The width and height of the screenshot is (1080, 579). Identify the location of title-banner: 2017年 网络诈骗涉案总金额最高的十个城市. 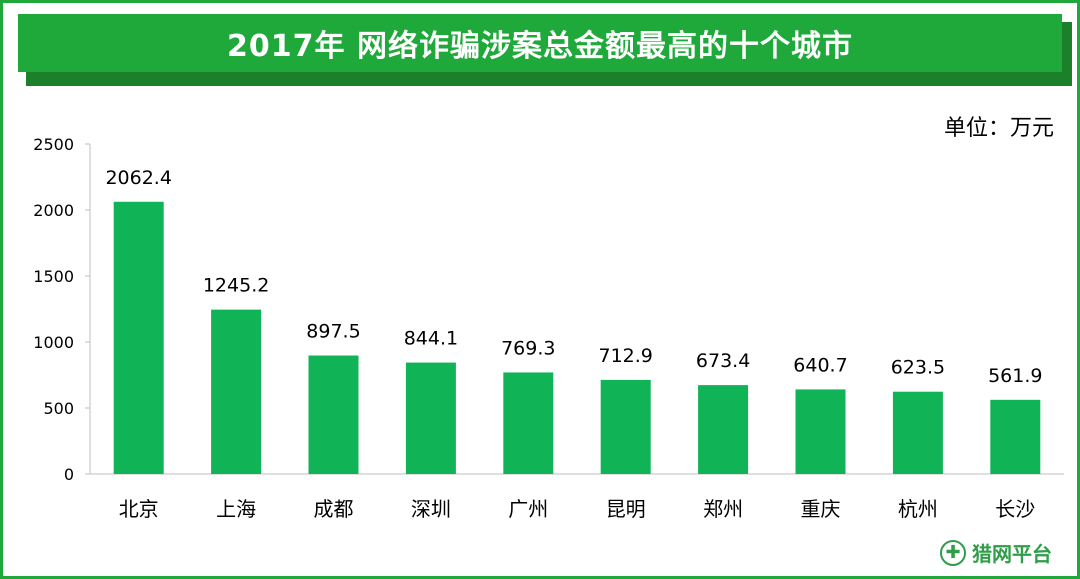
(540, 43).